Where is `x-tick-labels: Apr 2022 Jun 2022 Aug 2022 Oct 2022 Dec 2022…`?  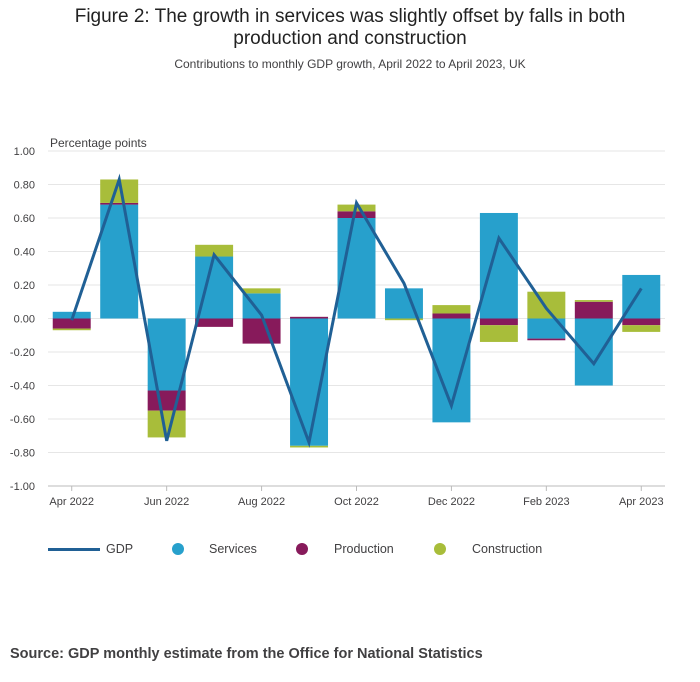 x-tick-labels: Apr 2022 Jun 2022 Aug 2022 Oct 2022 Dec 2022… is located at coordinates (356, 497).